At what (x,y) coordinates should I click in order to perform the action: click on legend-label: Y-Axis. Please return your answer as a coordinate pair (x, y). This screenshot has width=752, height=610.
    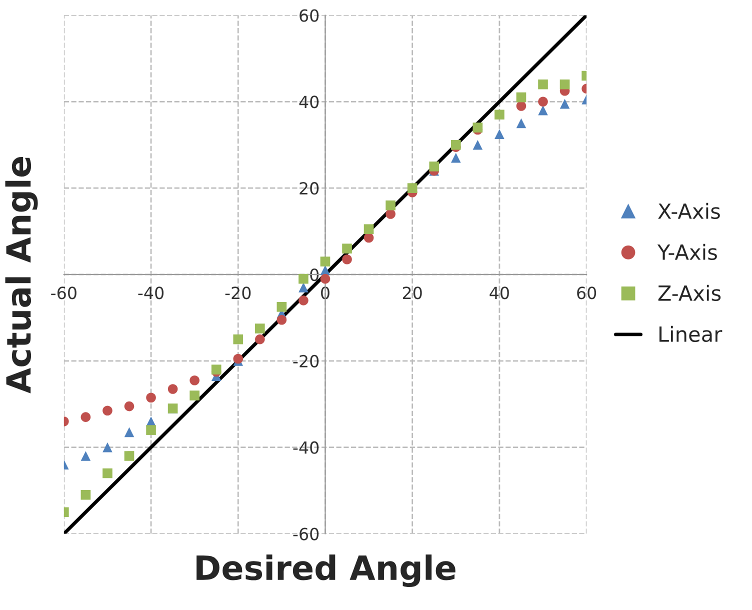
    Looking at the image, I should click on (687, 252).